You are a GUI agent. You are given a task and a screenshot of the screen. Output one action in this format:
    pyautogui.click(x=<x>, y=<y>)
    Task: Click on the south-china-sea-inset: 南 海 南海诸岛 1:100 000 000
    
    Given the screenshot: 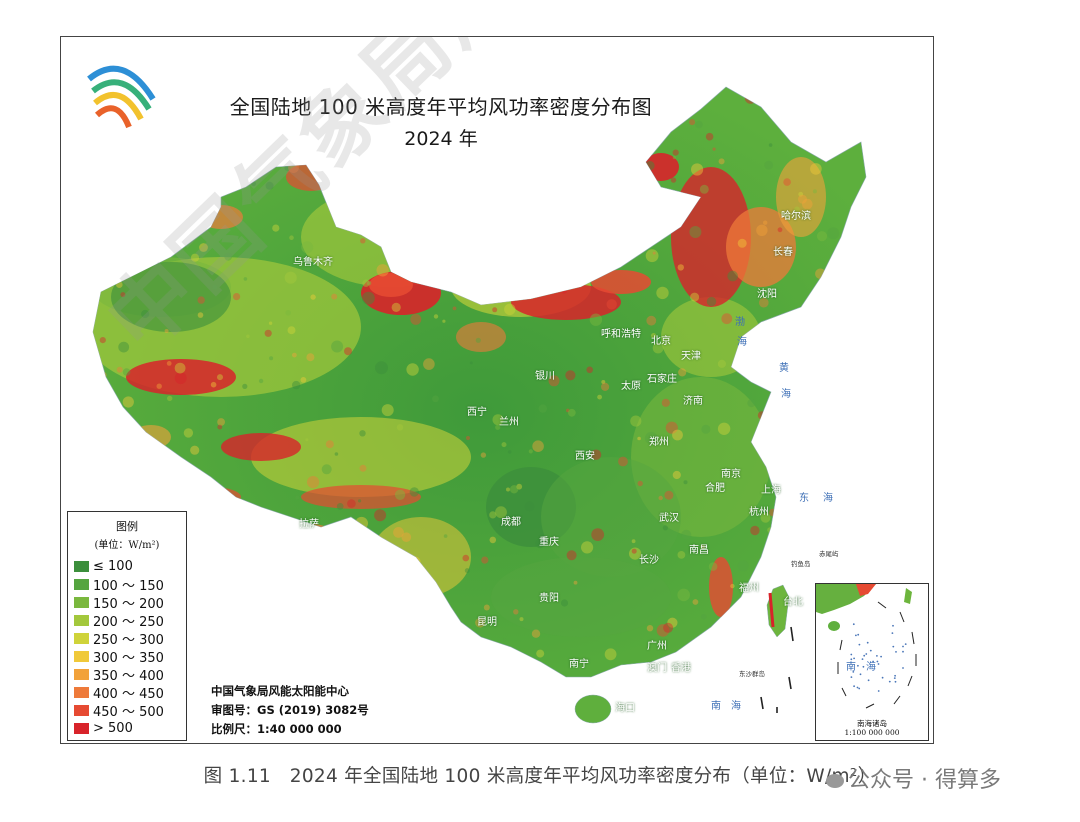 What is the action you would take?
    pyautogui.click(x=872, y=662)
    